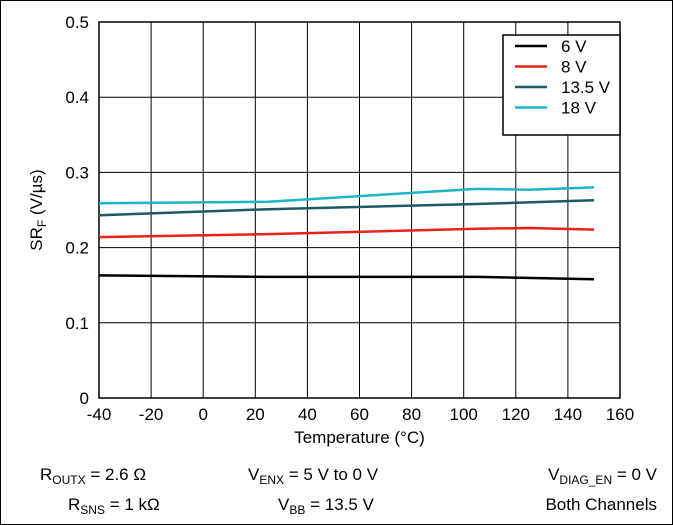  Describe the element at coordinates (568, 414) in the screenshot. I see `x-tick-label: 140` at that location.